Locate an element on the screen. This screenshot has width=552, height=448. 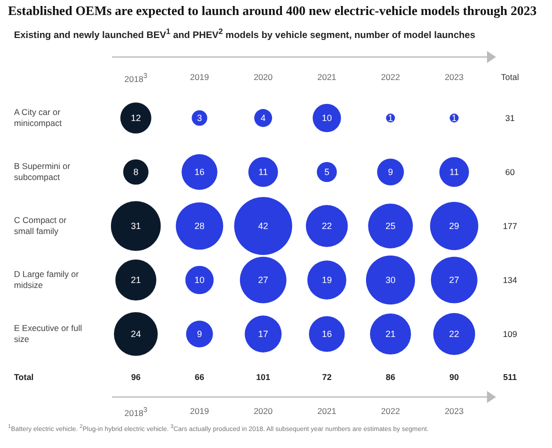
data-label: 5 is located at coordinates (327, 172).